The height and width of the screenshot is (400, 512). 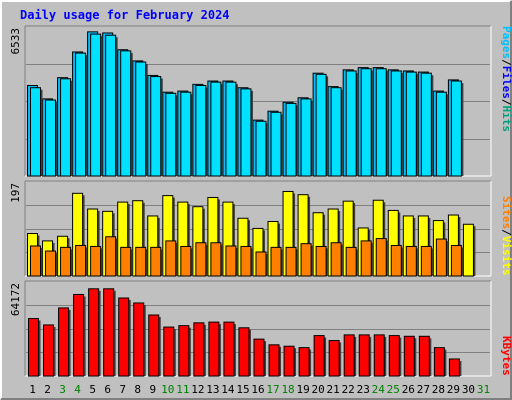 I want to click on svg-text: Sites/Visits, so click(x=506, y=236).